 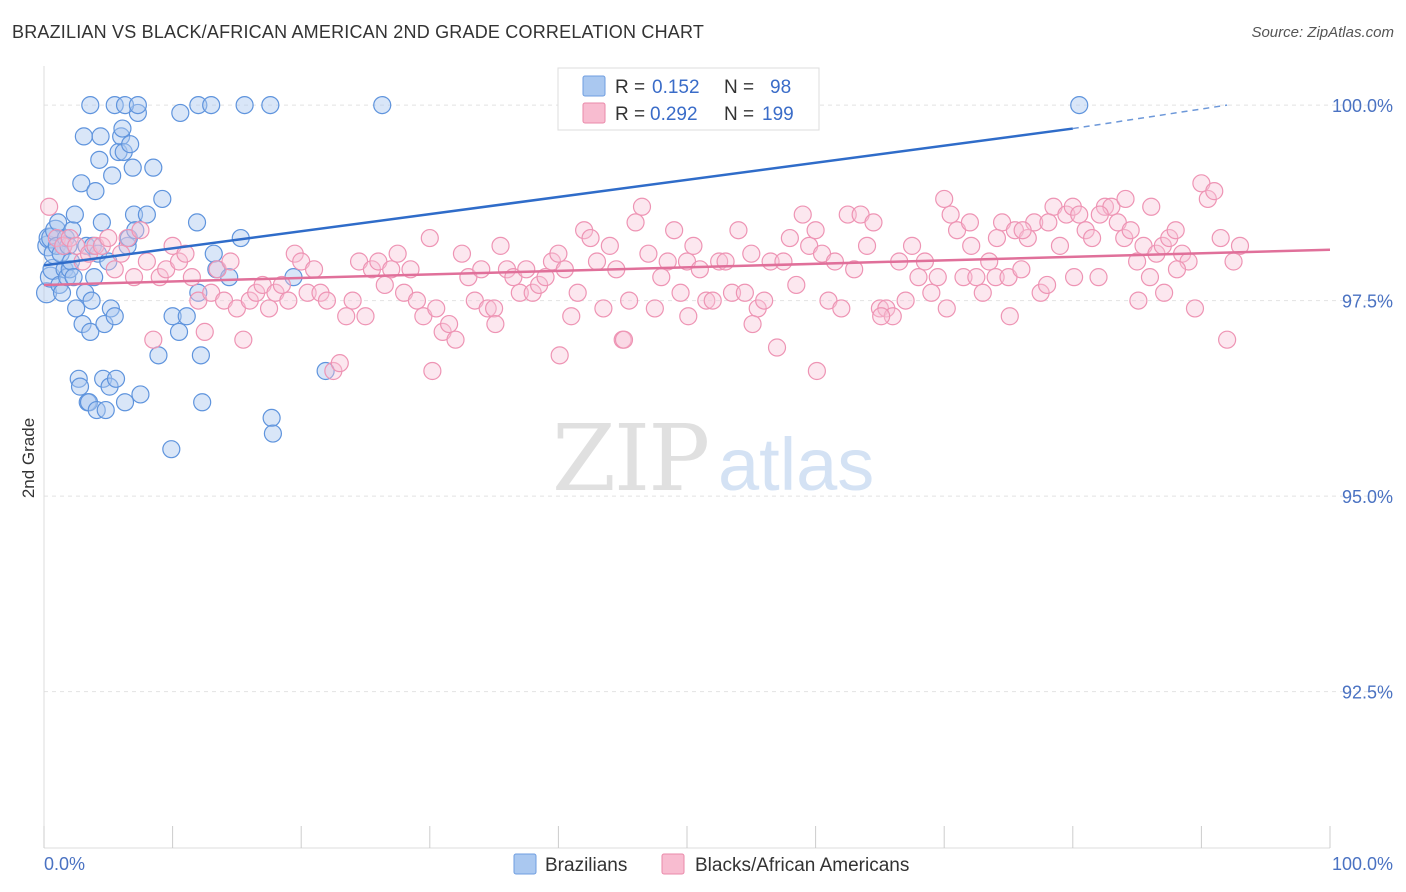 I want to click on y-tick-label-3: 92.5%, so click(x=1367, y=693).